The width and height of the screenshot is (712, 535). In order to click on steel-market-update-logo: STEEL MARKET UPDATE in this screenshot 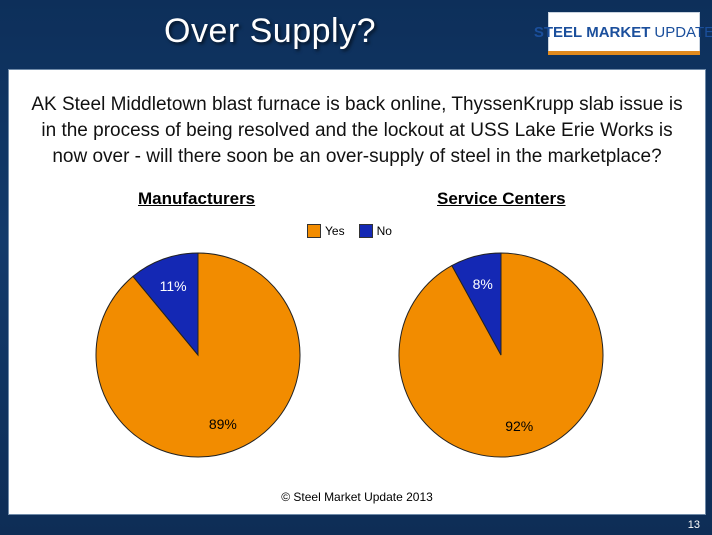, I will do `click(623, 32)`.